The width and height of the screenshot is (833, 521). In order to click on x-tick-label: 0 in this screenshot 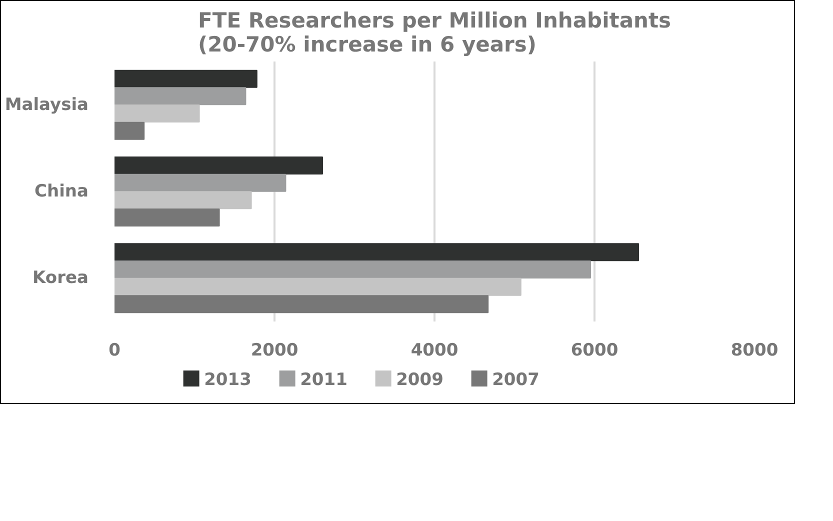, I will do `click(114, 350)`.